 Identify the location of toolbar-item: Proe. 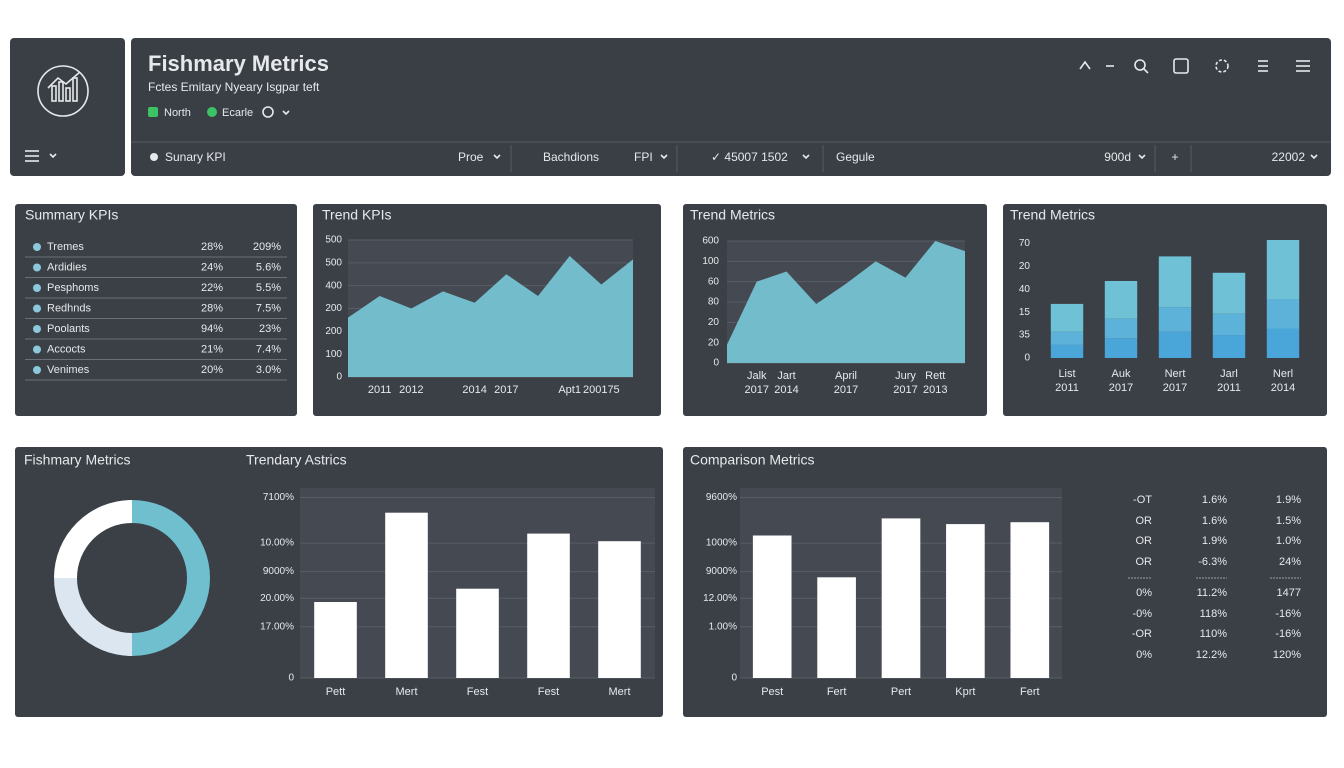
(471, 157).